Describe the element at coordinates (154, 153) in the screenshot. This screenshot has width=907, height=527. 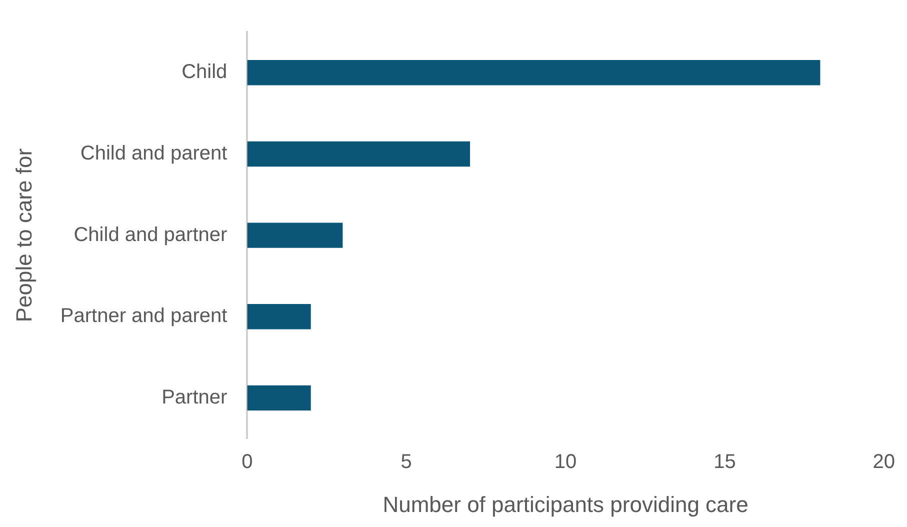
I see `y-tick-label: Child and parent` at that location.